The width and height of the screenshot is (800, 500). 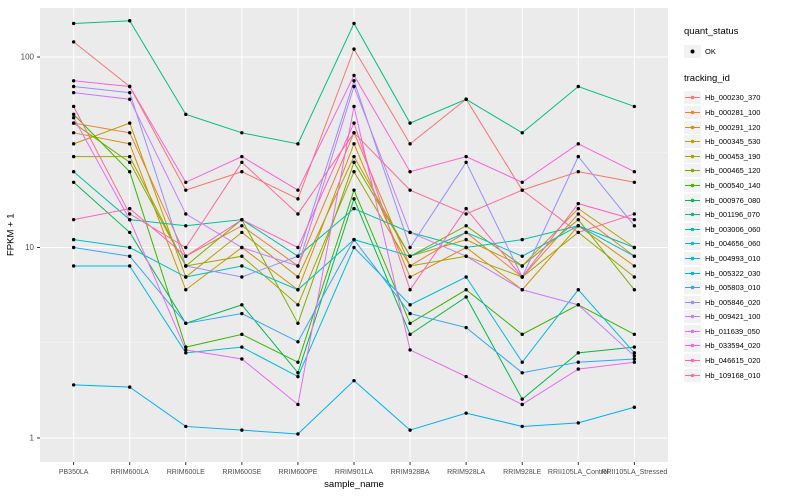 What do you see at coordinates (354, 472) in the screenshot?
I see `x-tick-label: RRIM901LA` at bounding box center [354, 472].